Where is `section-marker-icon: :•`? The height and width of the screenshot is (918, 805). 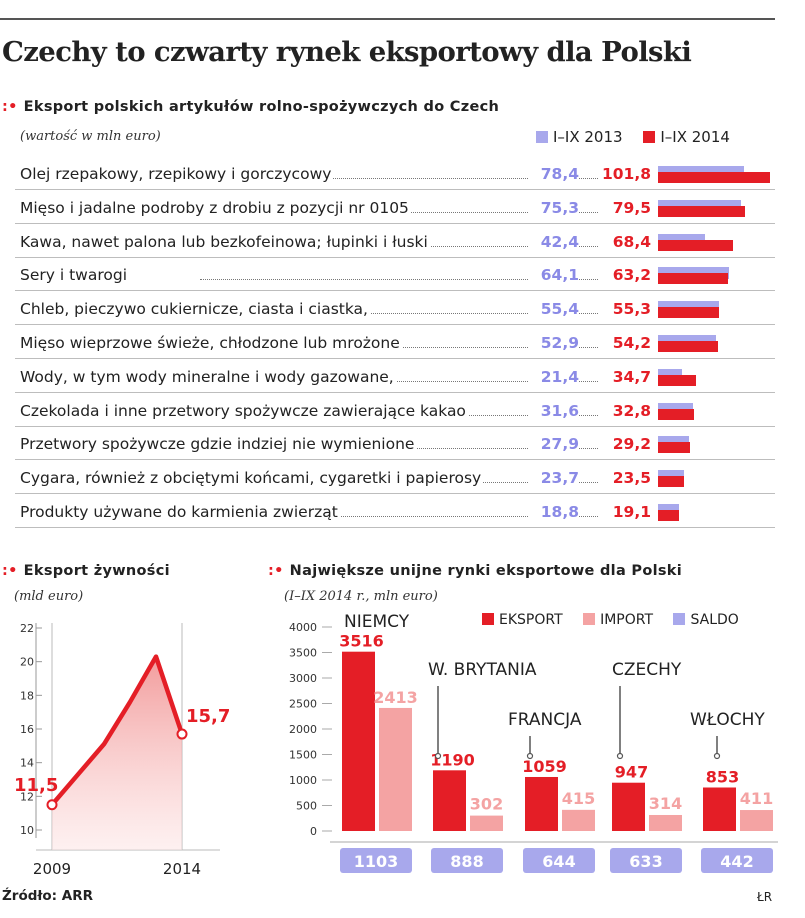 section-marker-icon: :• is located at coordinates (276, 571).